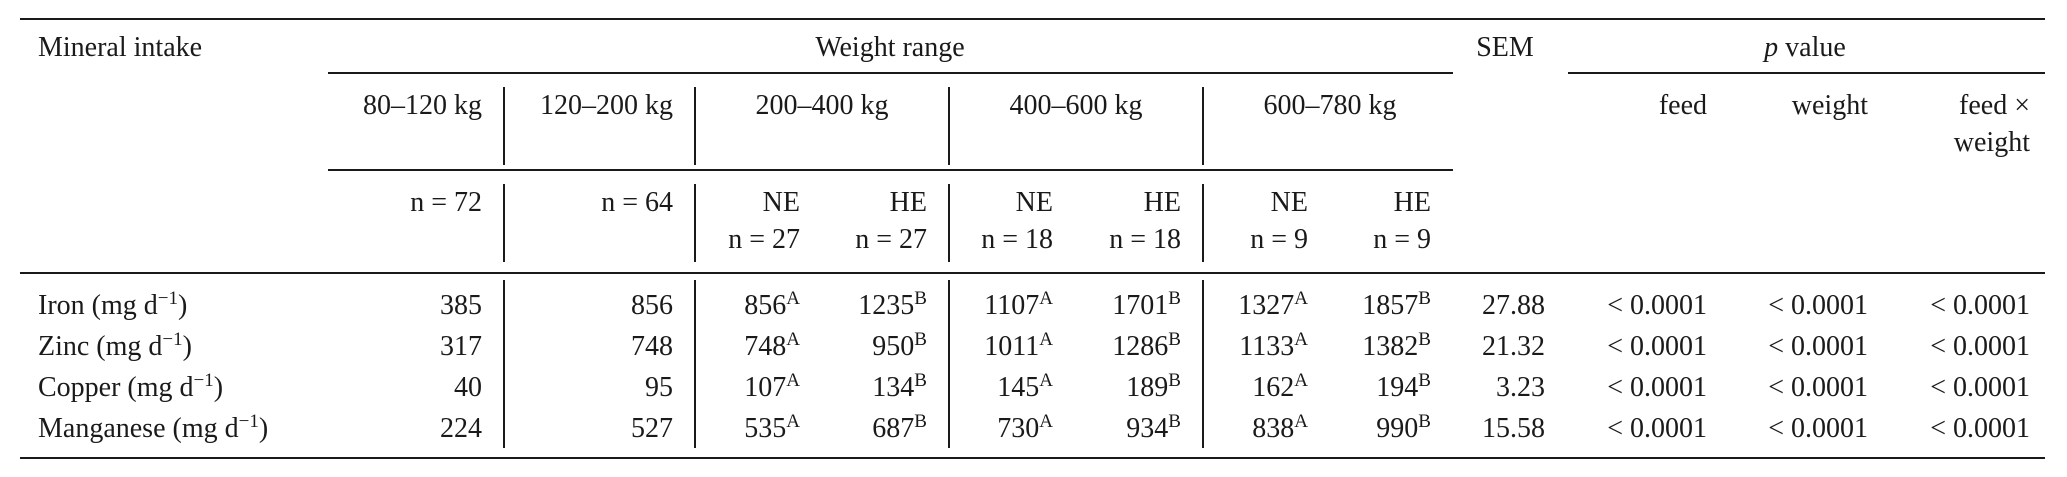 The image size is (2067, 477). Describe the element at coordinates (637, 202) in the screenshot. I see `n-120-200: n = 64` at that location.